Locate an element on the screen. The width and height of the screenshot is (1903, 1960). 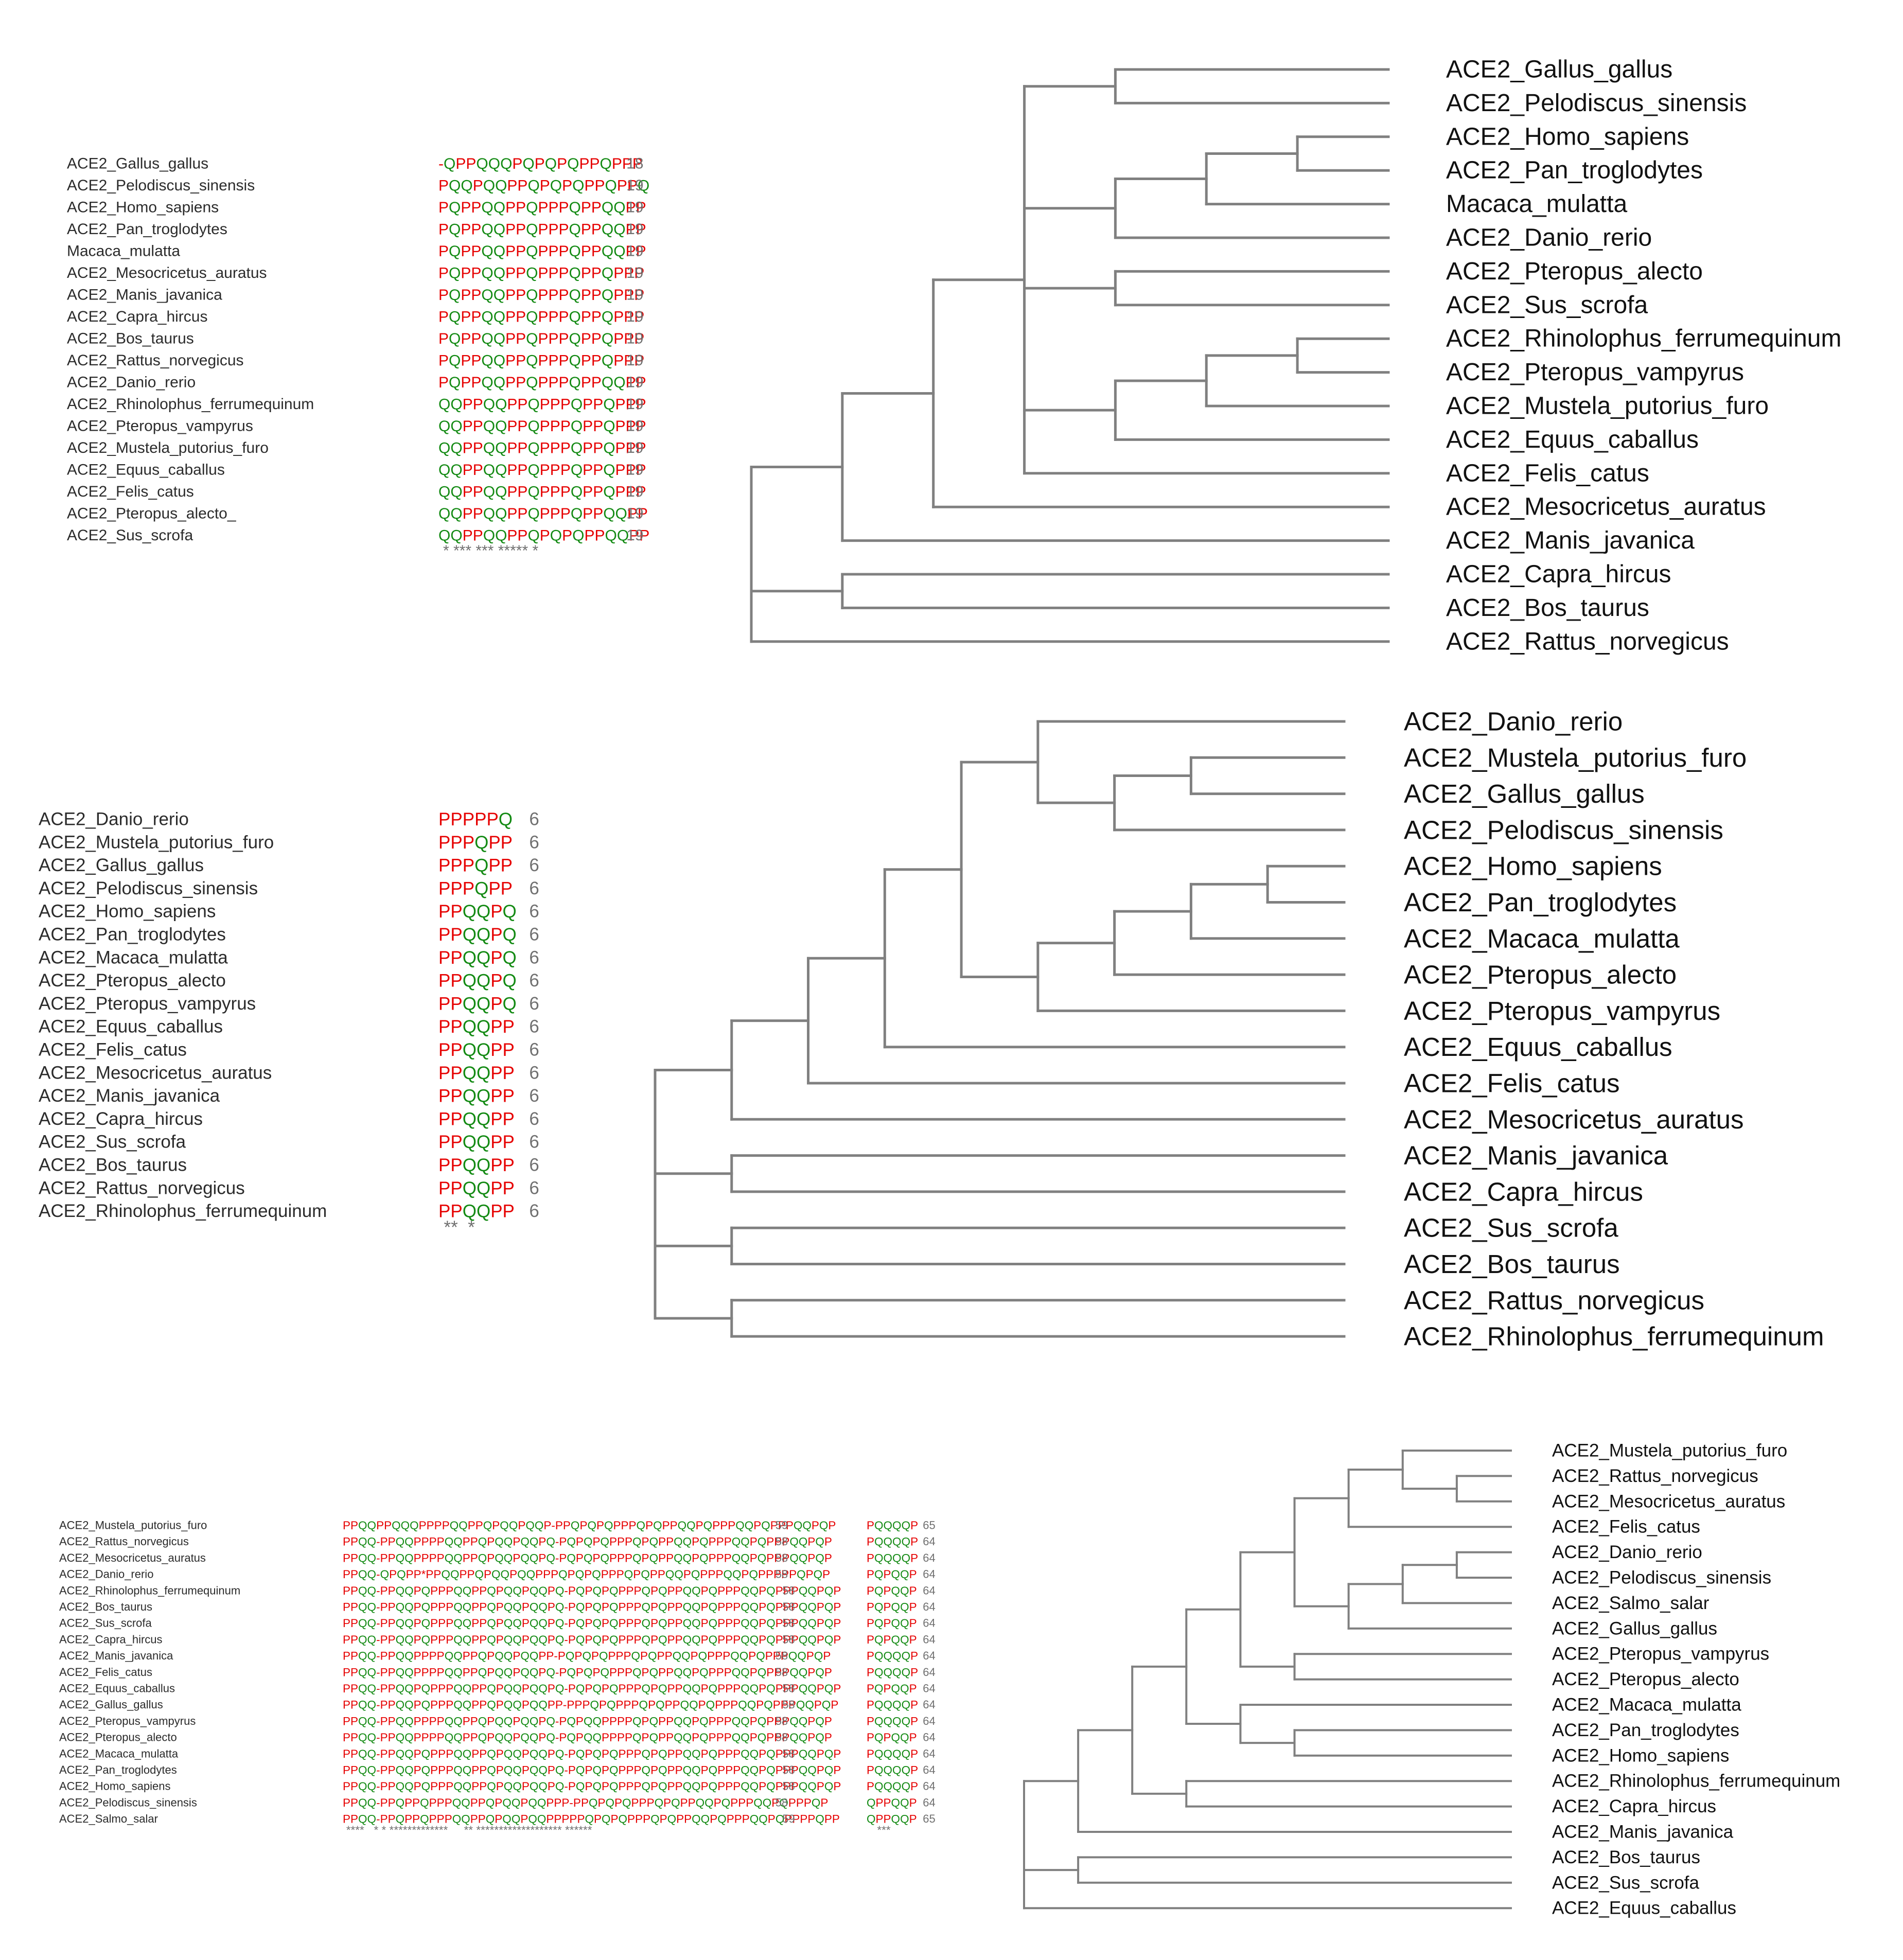
alignment-consensus: ** * is located at coordinates (460, 1227).